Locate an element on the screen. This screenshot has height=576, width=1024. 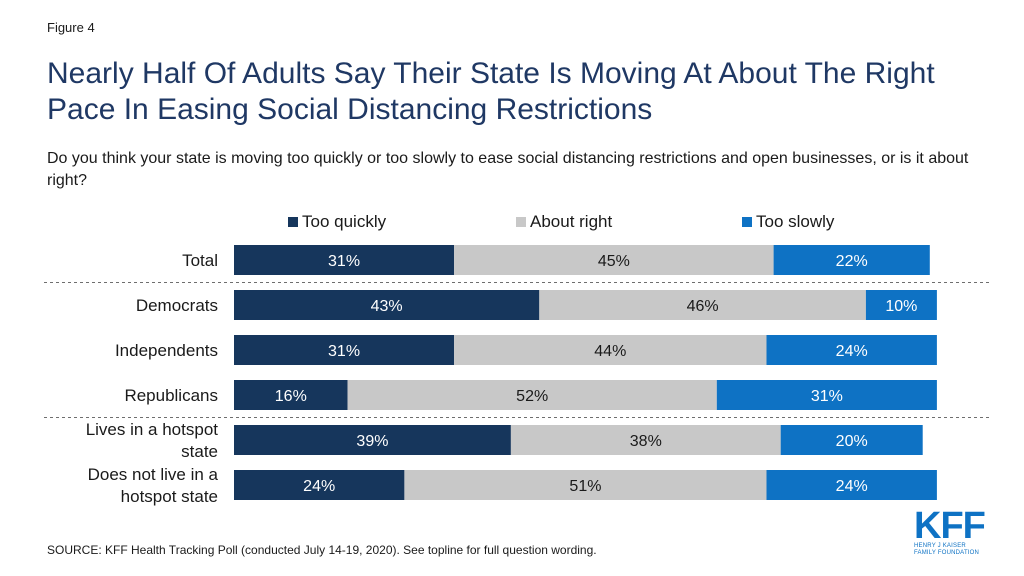
legend-item-too-quickly: Too quickly is located at coordinates (337, 222).